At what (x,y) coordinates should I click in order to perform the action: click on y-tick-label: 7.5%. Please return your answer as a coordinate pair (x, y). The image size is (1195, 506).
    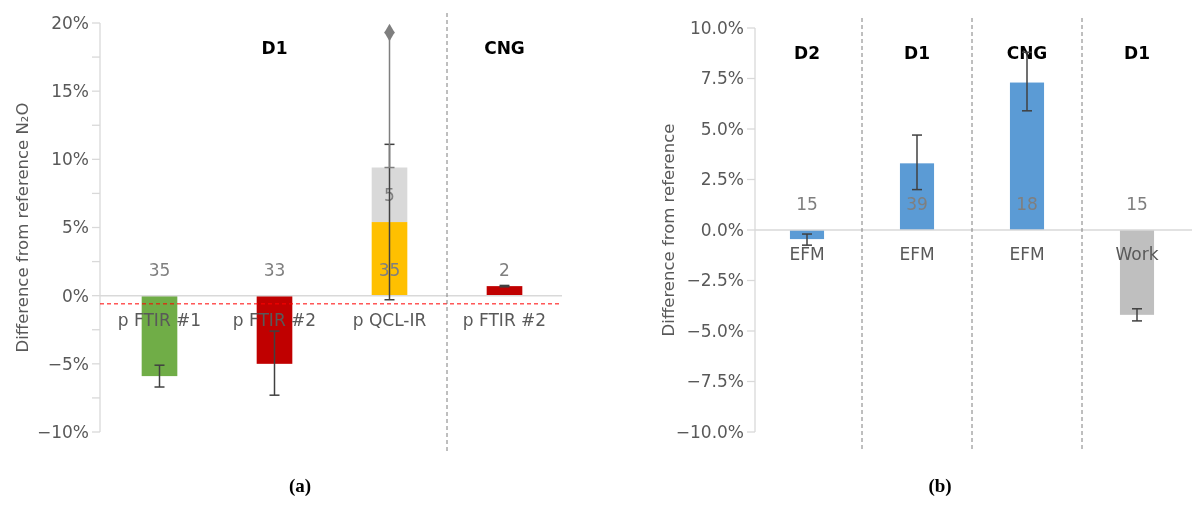
    Looking at the image, I should click on (722, 78).